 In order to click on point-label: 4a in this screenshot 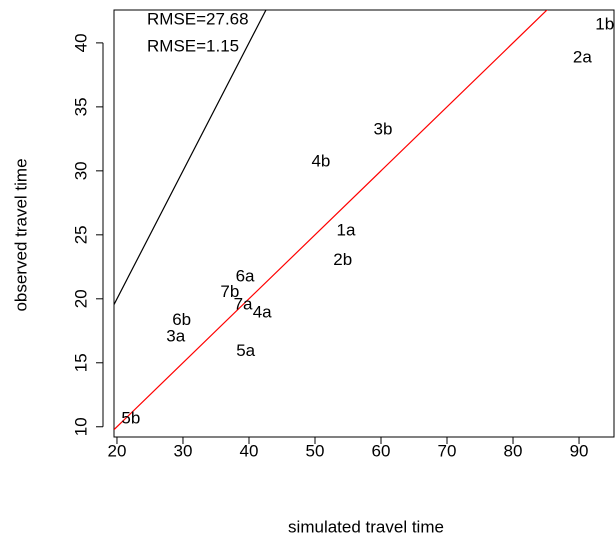, I will do `click(262, 311)`.